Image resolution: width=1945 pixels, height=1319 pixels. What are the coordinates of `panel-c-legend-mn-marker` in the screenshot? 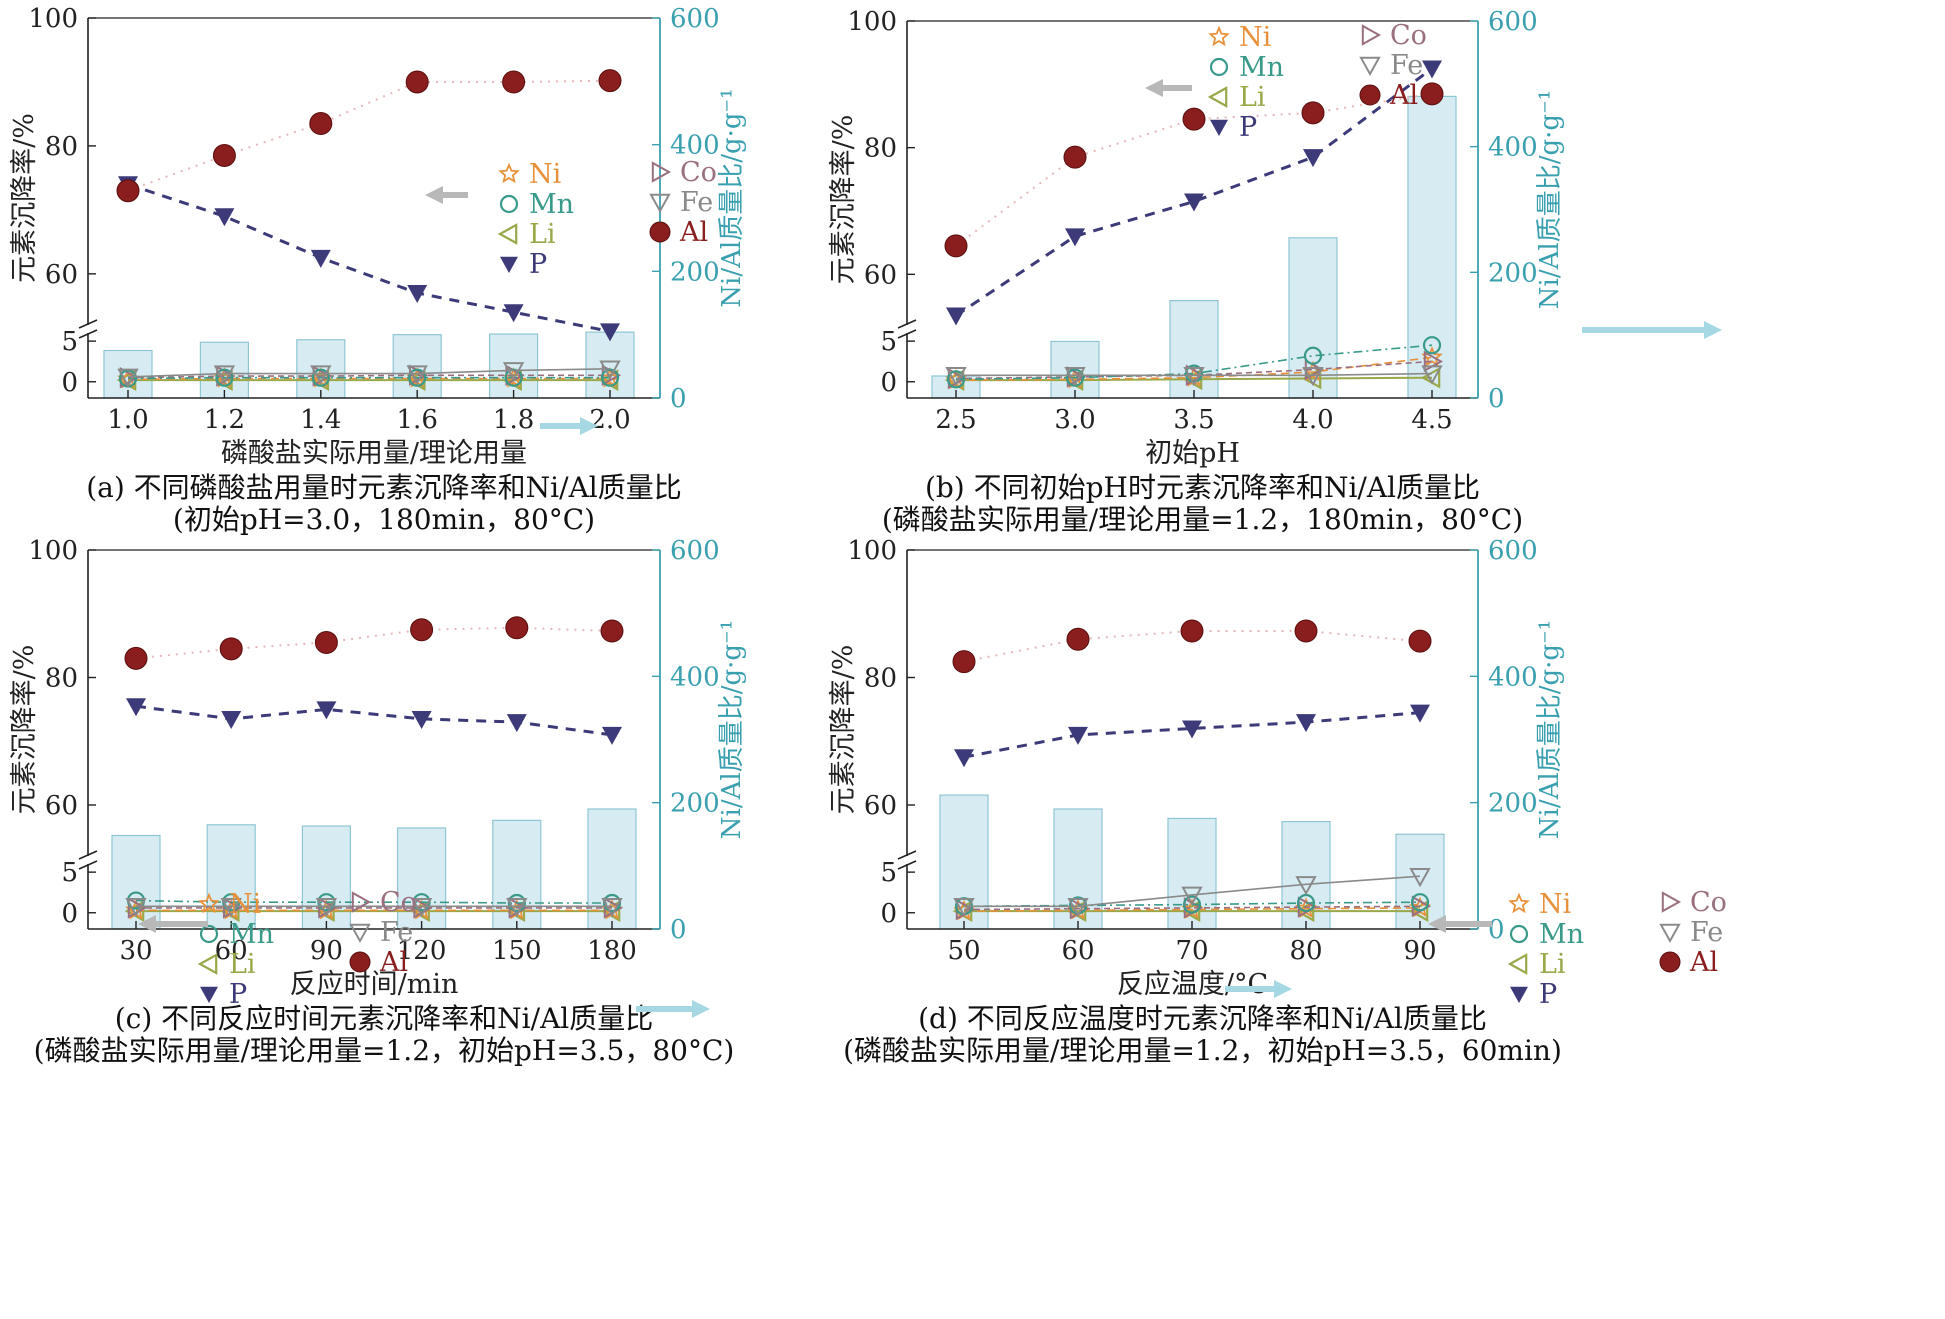 It's located at (209, 934).